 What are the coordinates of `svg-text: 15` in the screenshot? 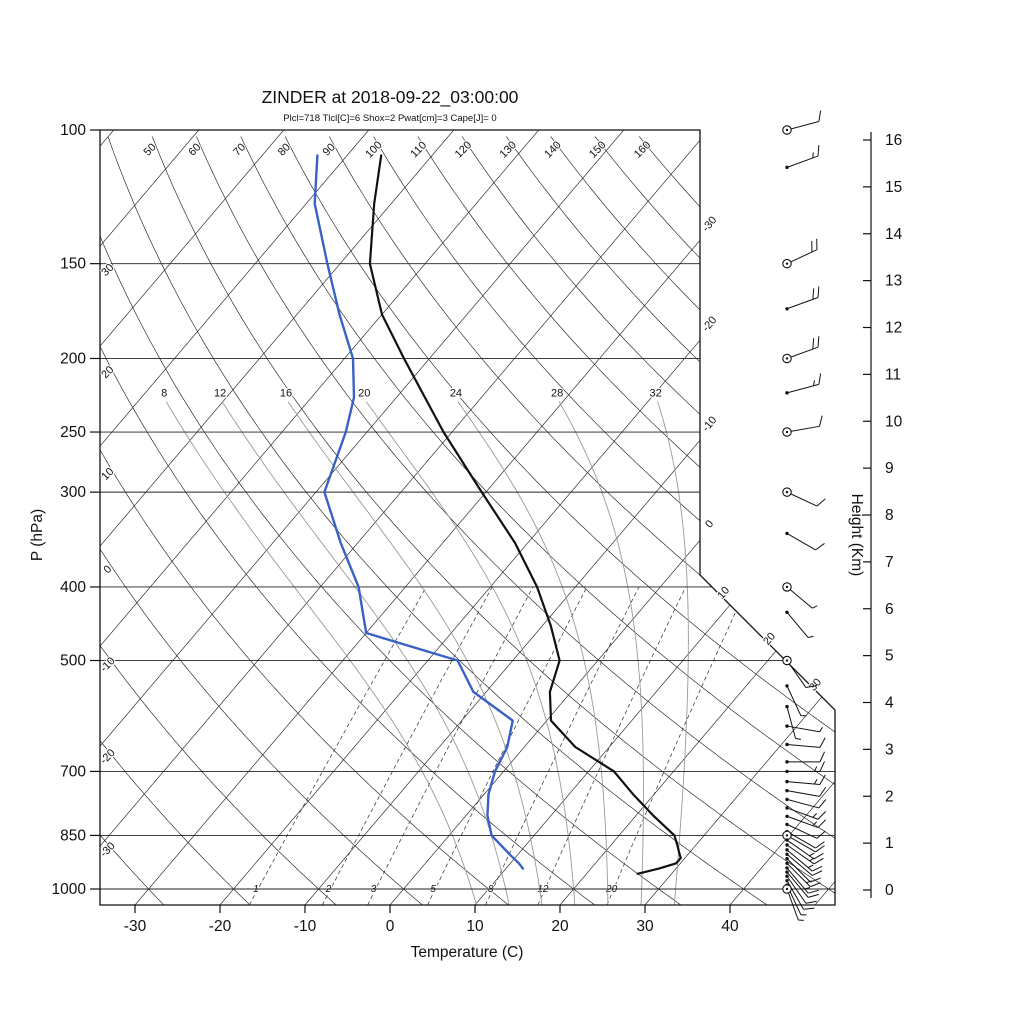 It's located at (893, 187).